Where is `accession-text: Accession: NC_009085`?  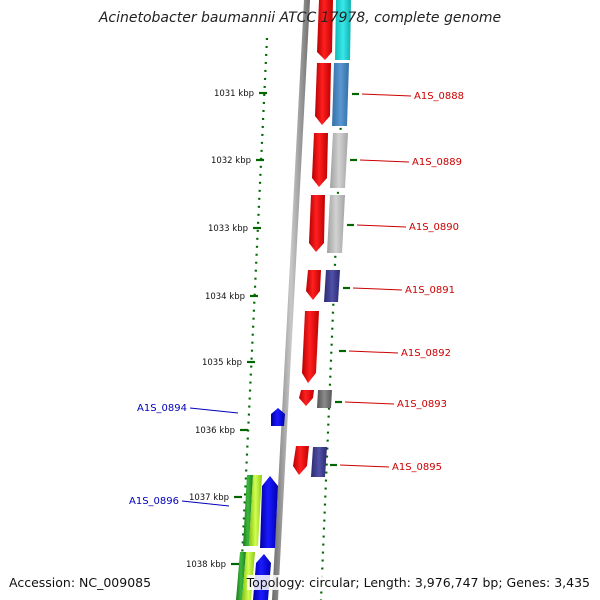 accession-text: Accession: NC_009085 is located at coordinates (80, 582).